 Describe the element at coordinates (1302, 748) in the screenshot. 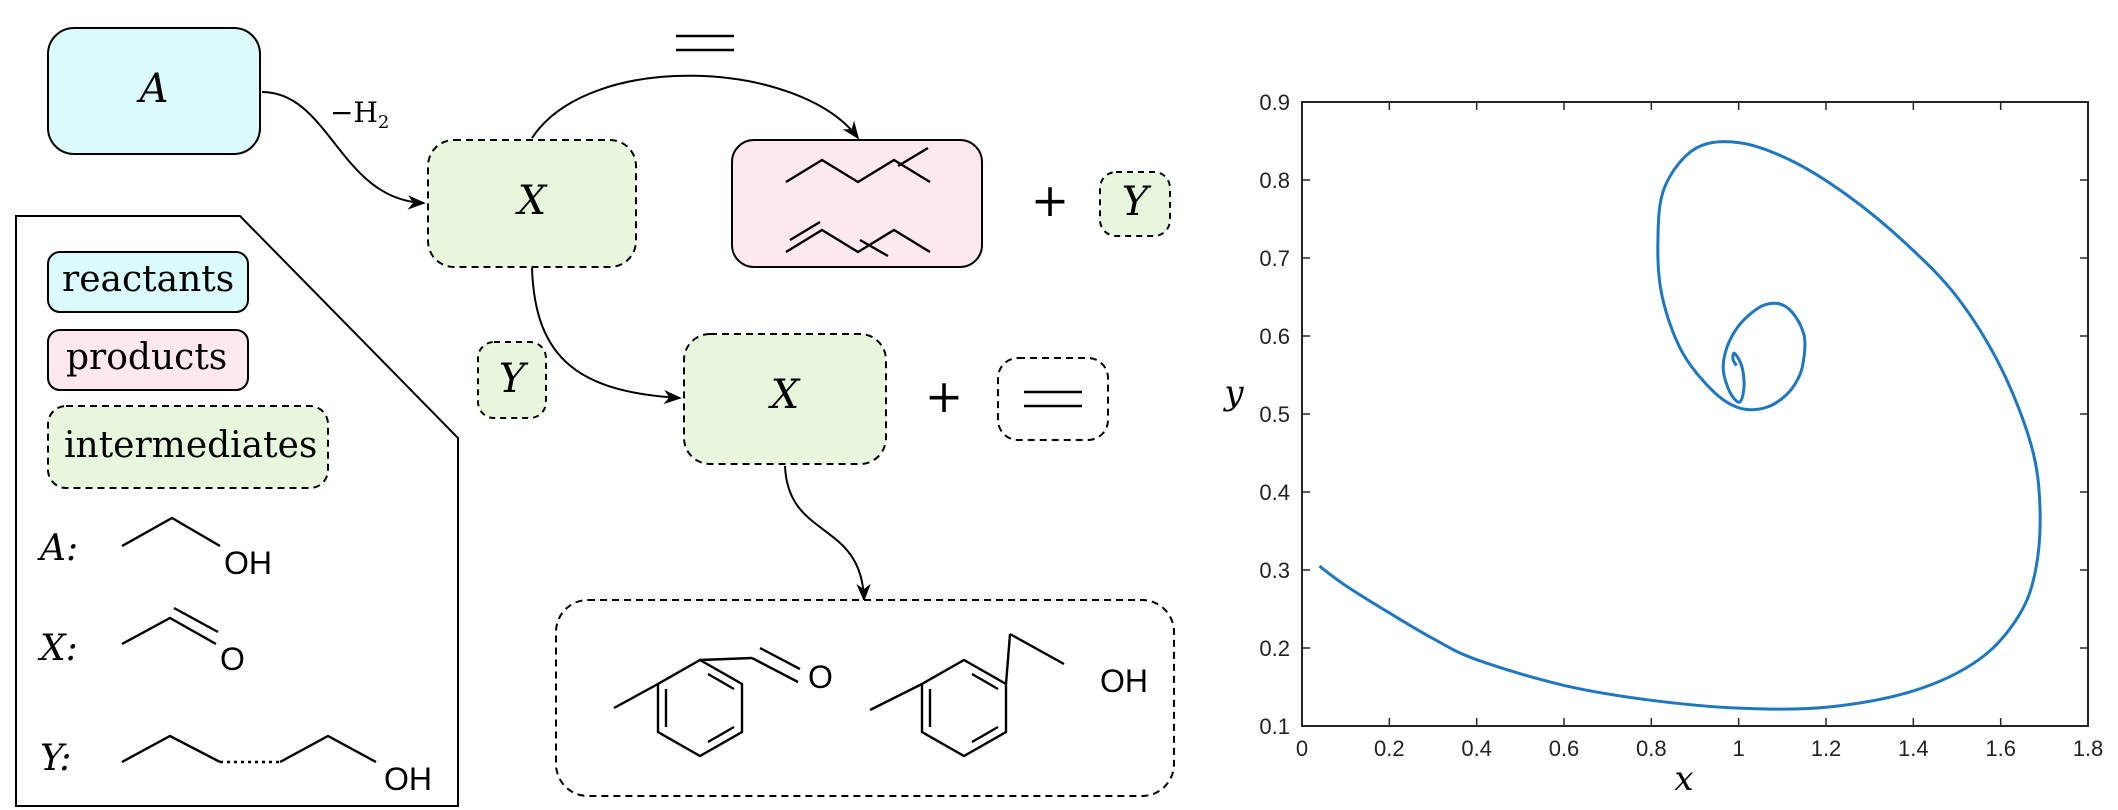

I see `x-tick-label: 0` at that location.